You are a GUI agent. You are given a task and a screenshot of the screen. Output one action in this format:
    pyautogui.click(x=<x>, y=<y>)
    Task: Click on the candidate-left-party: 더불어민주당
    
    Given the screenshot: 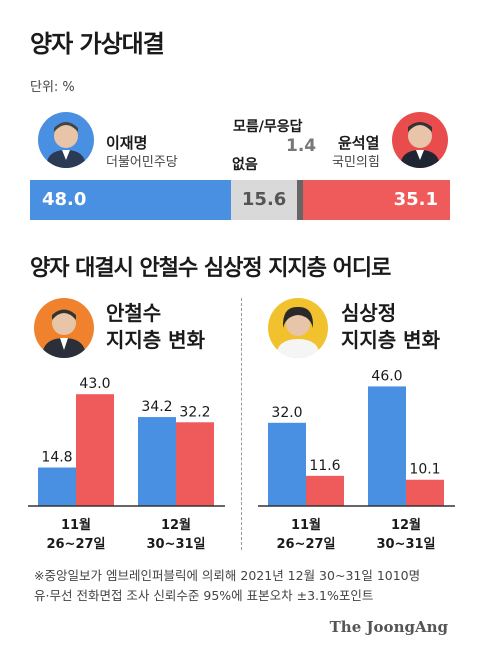 What is the action you would take?
    pyautogui.click(x=142, y=162)
    